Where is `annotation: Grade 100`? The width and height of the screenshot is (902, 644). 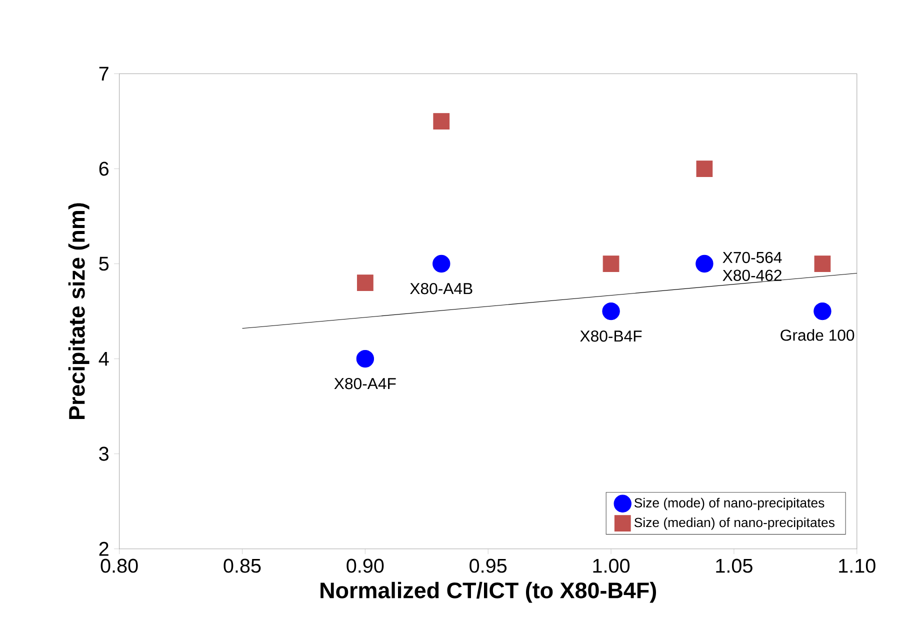
annotation: Grade 100 is located at coordinates (817, 335).